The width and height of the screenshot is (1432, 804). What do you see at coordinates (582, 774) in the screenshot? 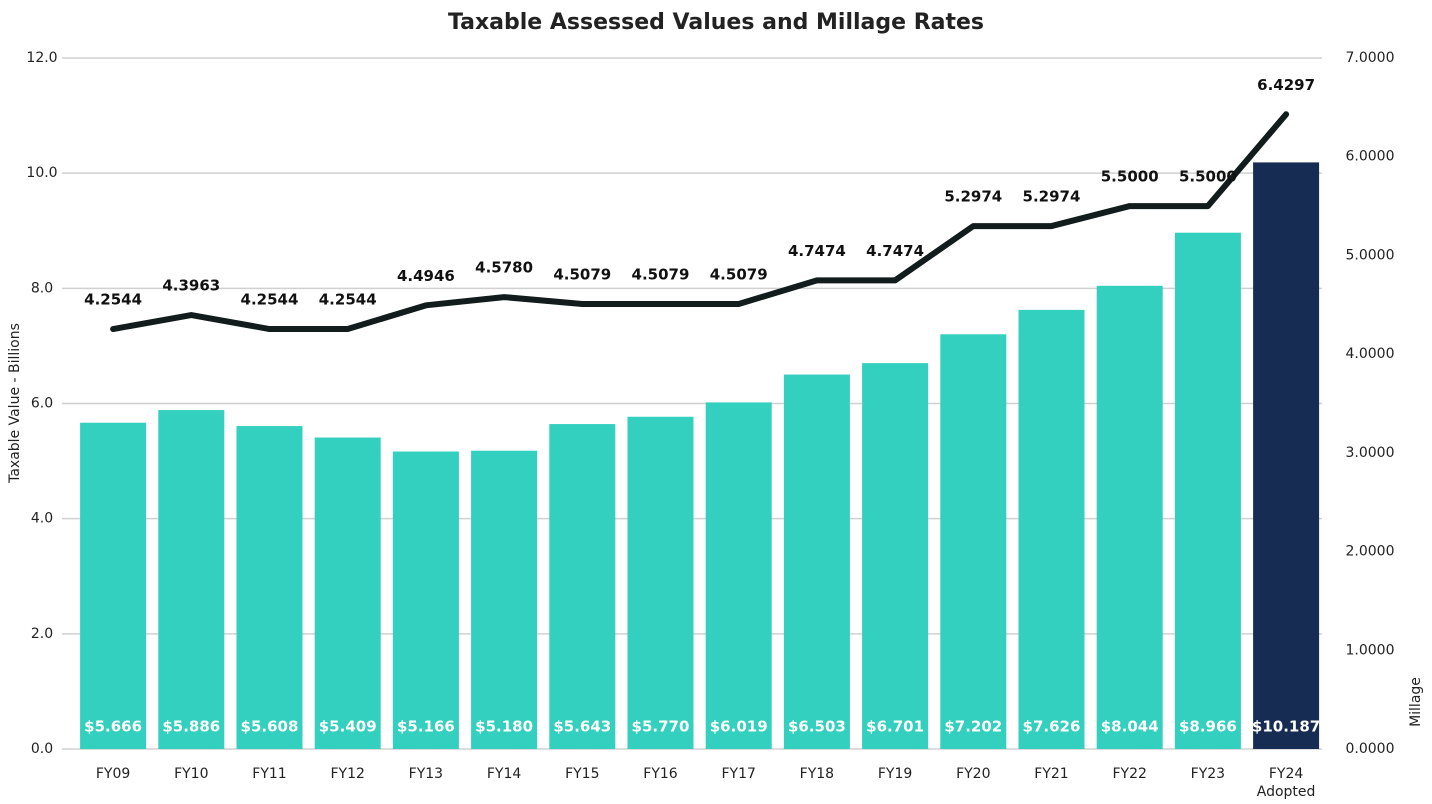
I see `x-tick-label: FY15` at bounding box center [582, 774].